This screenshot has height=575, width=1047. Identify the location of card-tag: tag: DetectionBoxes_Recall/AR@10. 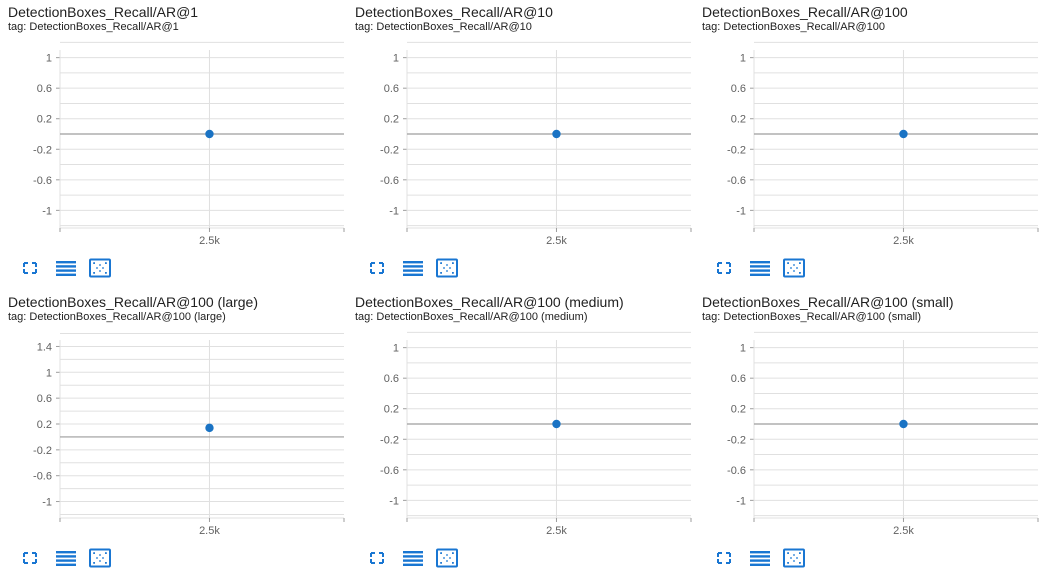
(443, 27).